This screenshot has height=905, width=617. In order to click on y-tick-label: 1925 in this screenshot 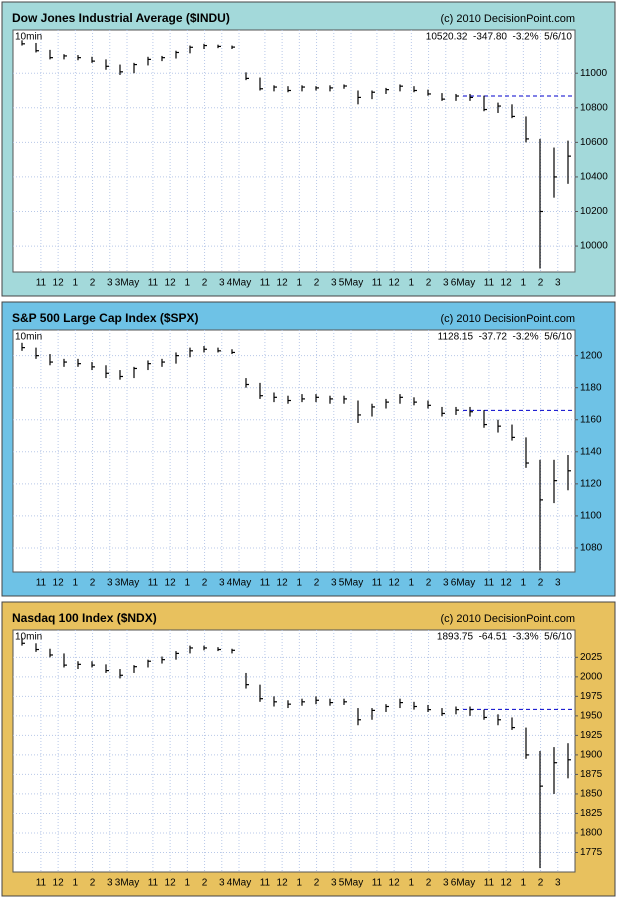, I will do `click(591, 735)`.